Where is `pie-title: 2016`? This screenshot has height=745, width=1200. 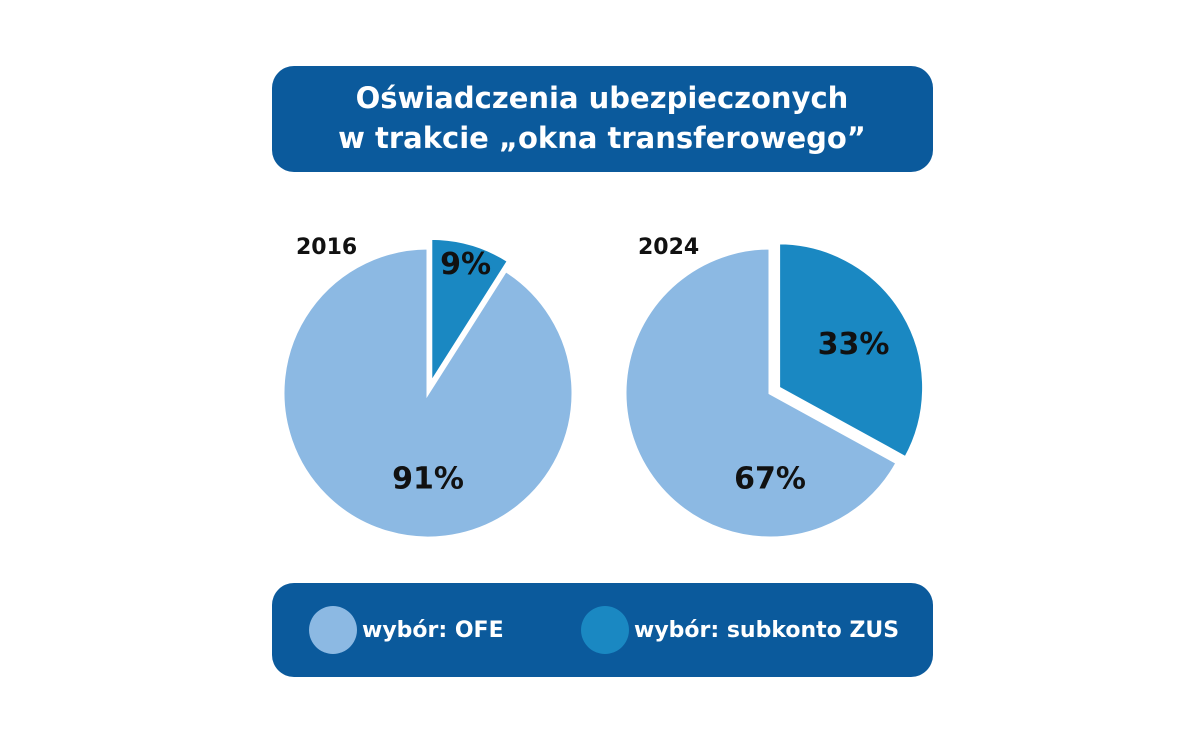
pie-title: 2016 is located at coordinates (326, 247).